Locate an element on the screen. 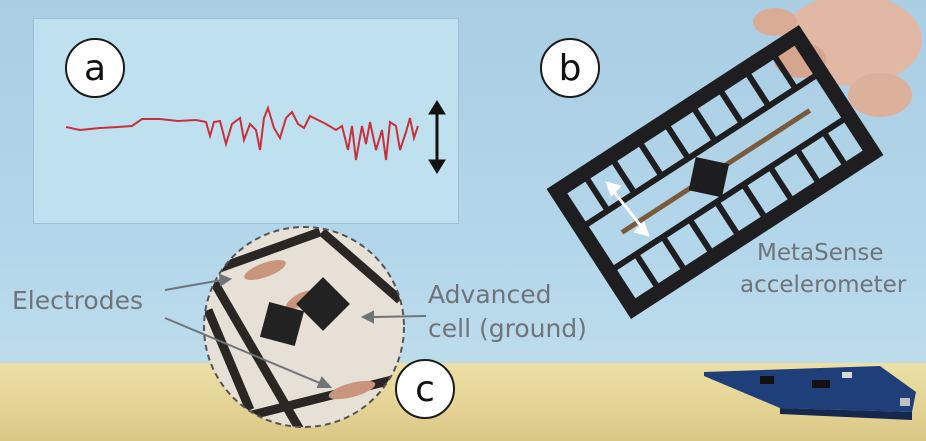 This screenshot has height=441, width=926. advanced-cell-label-line2: cell (ground) is located at coordinates (507, 328).